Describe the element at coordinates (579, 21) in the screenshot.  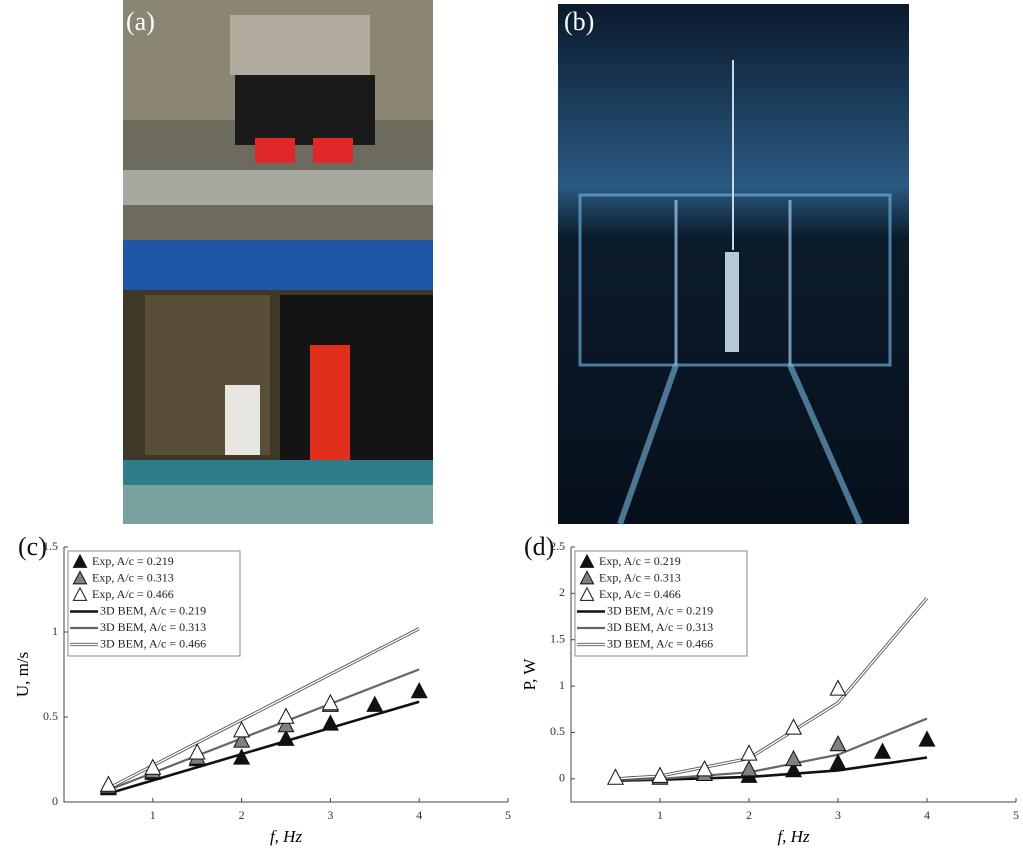
I see `panel-label: (b)` at that location.